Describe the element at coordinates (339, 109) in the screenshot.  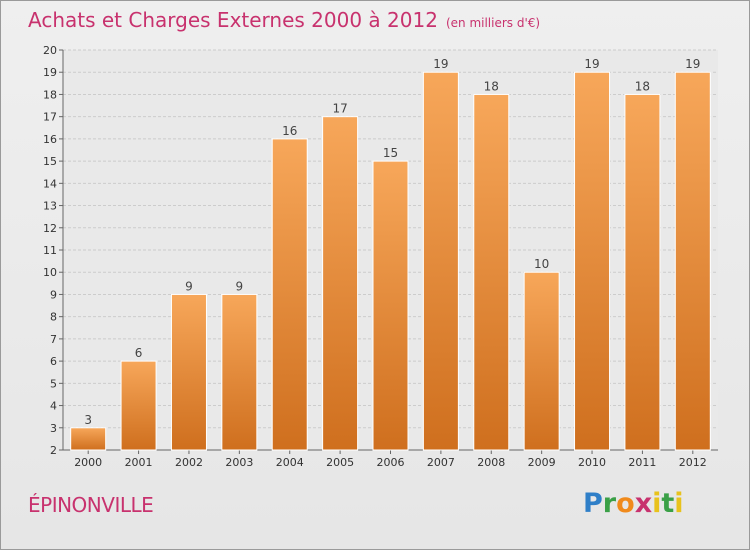
I see `data-label-2005: 17` at that location.